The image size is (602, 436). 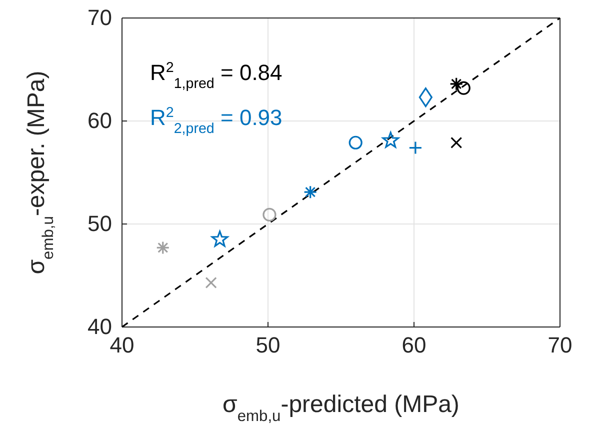 What do you see at coordinates (216, 76) in the screenshot?
I see `annotation: R$^{2}$$_{1,pred}$ = 0.84` at bounding box center [216, 76].